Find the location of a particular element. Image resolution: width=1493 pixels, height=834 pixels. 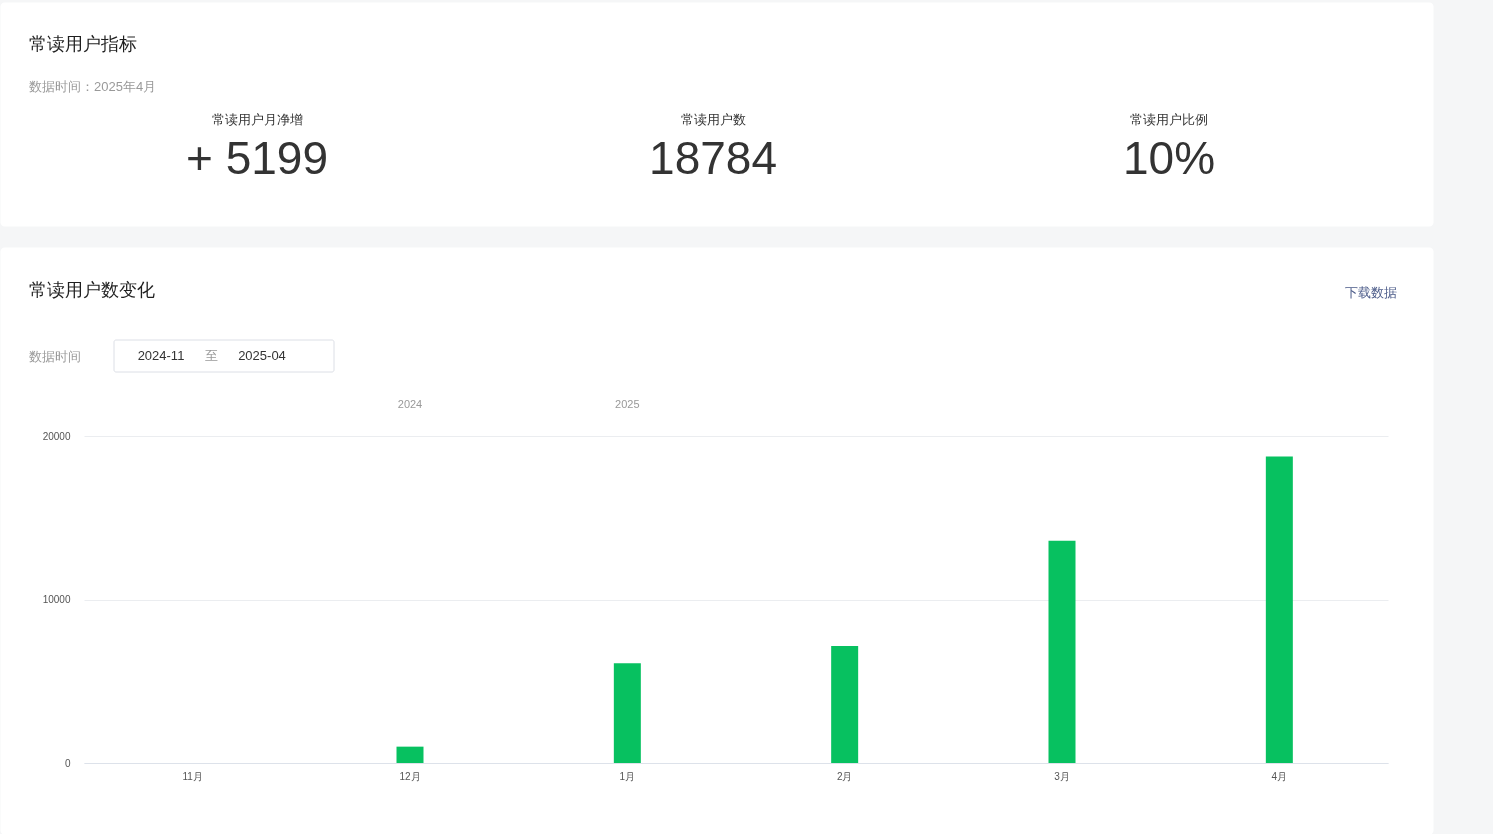

text: 18784 is located at coordinates (713, 158).